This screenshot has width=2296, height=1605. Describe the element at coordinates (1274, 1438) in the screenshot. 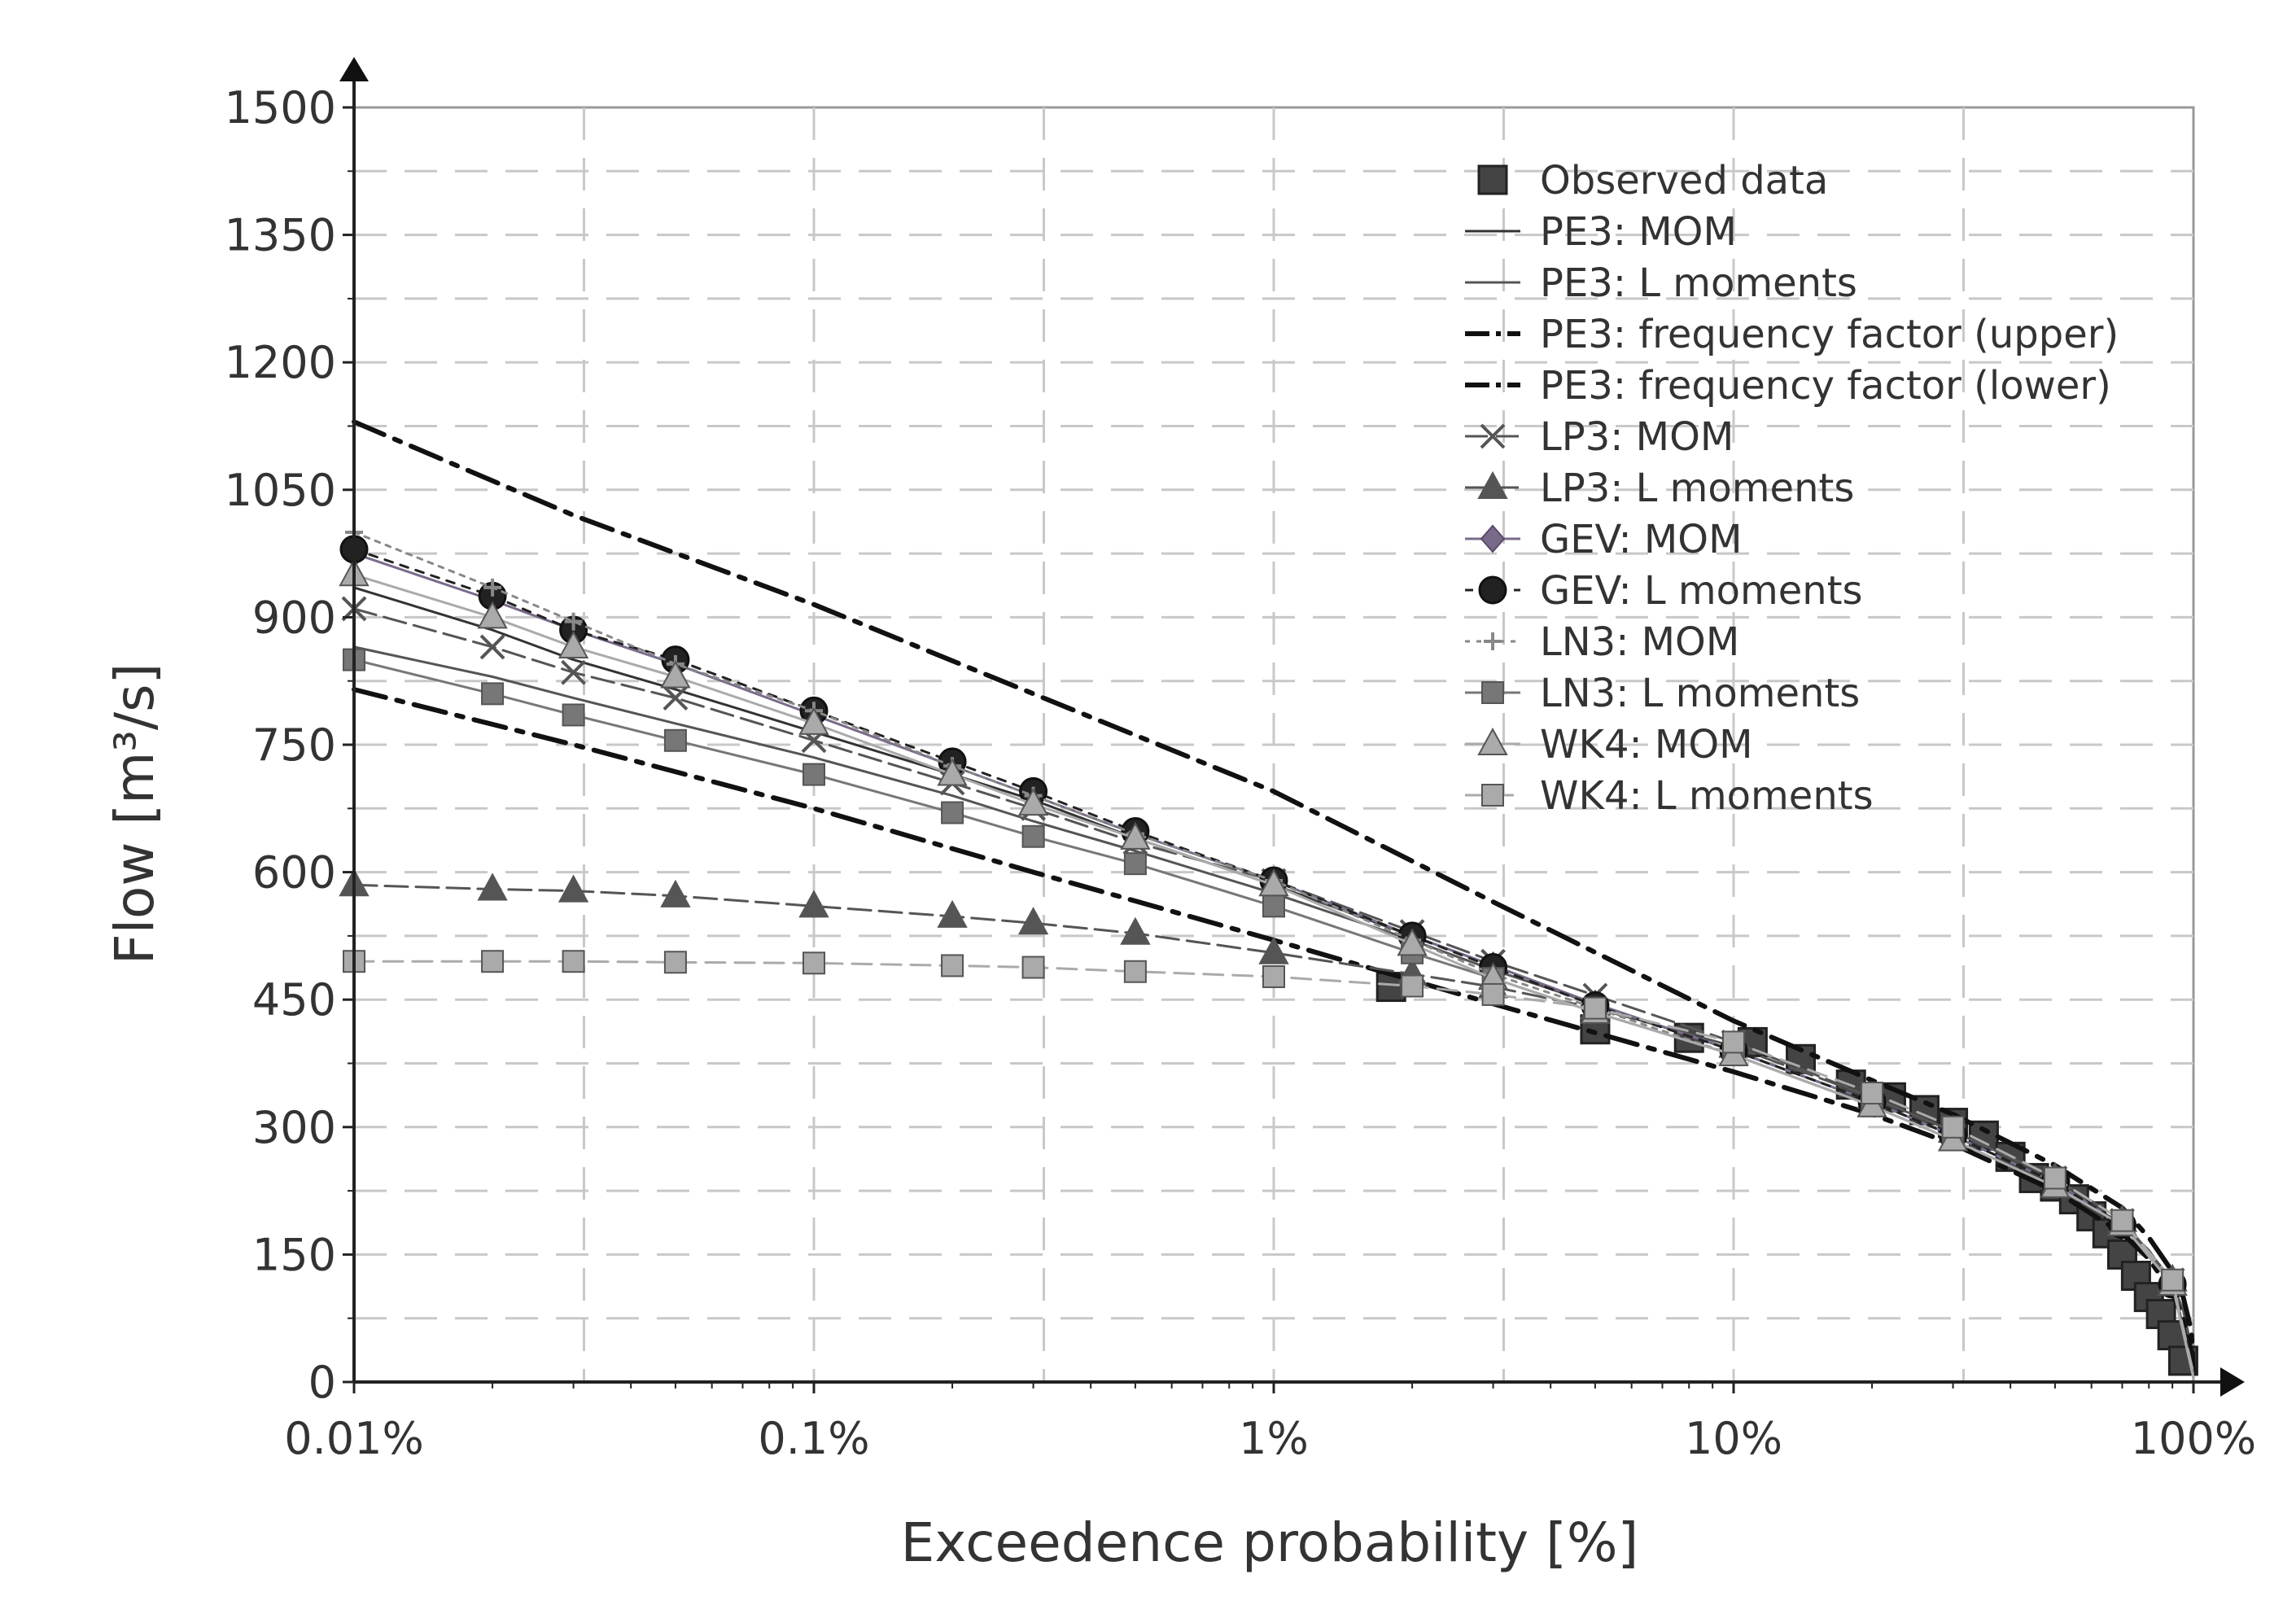

I see `x-tick-label: 1%` at that location.